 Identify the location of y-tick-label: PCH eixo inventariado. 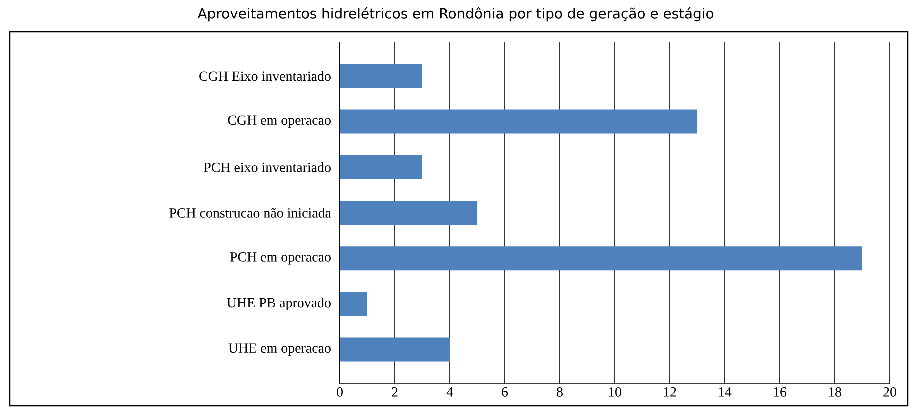
(267, 167).